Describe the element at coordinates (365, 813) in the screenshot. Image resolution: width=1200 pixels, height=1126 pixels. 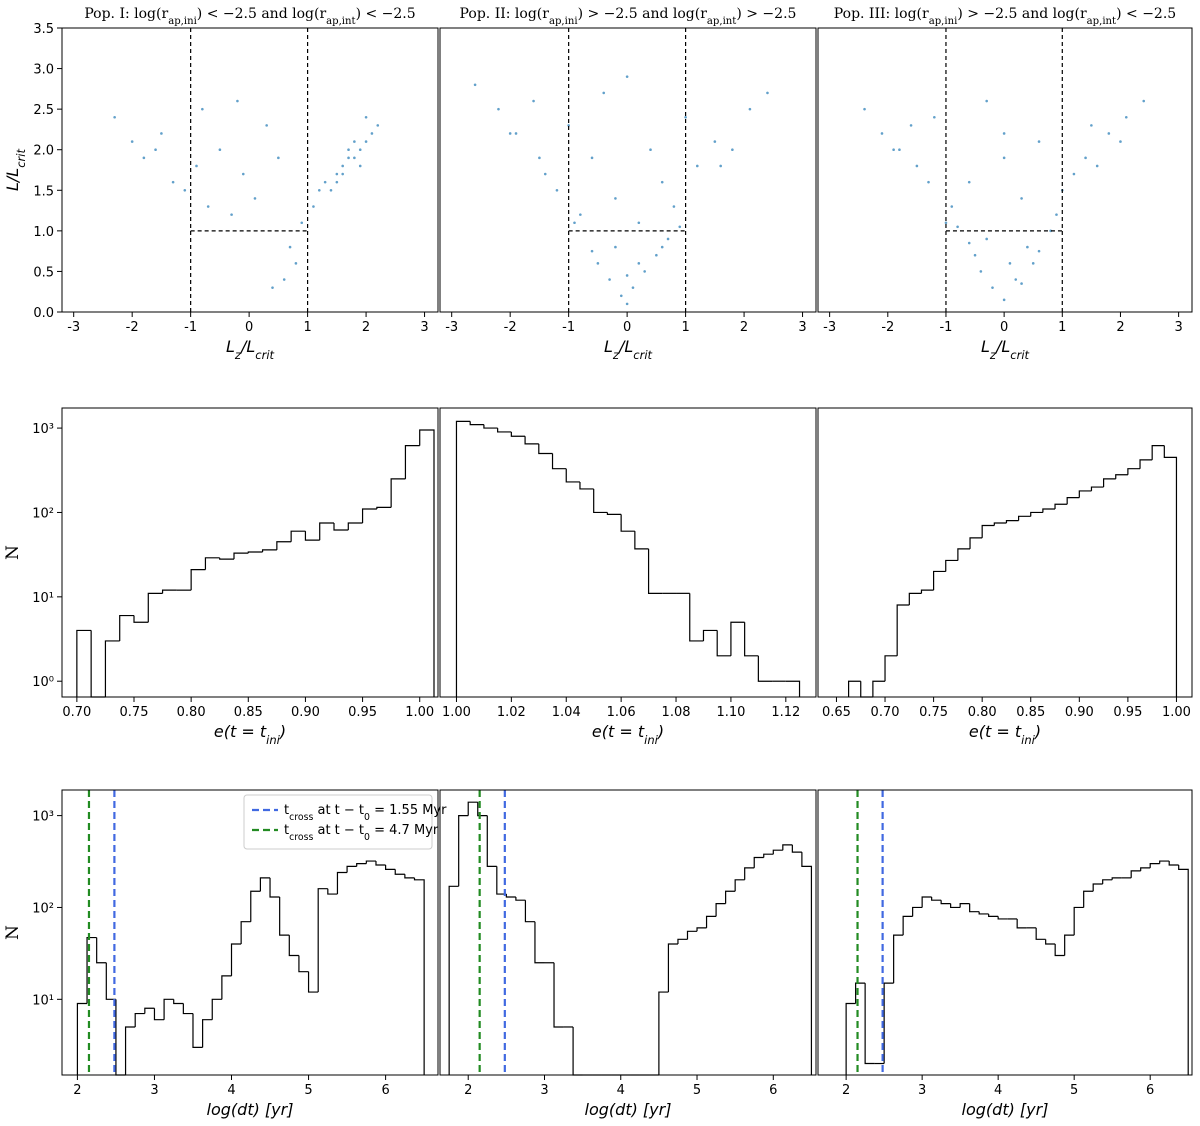
I see `legend-label: tcross at t − t0 = 1.55 Myr` at that location.